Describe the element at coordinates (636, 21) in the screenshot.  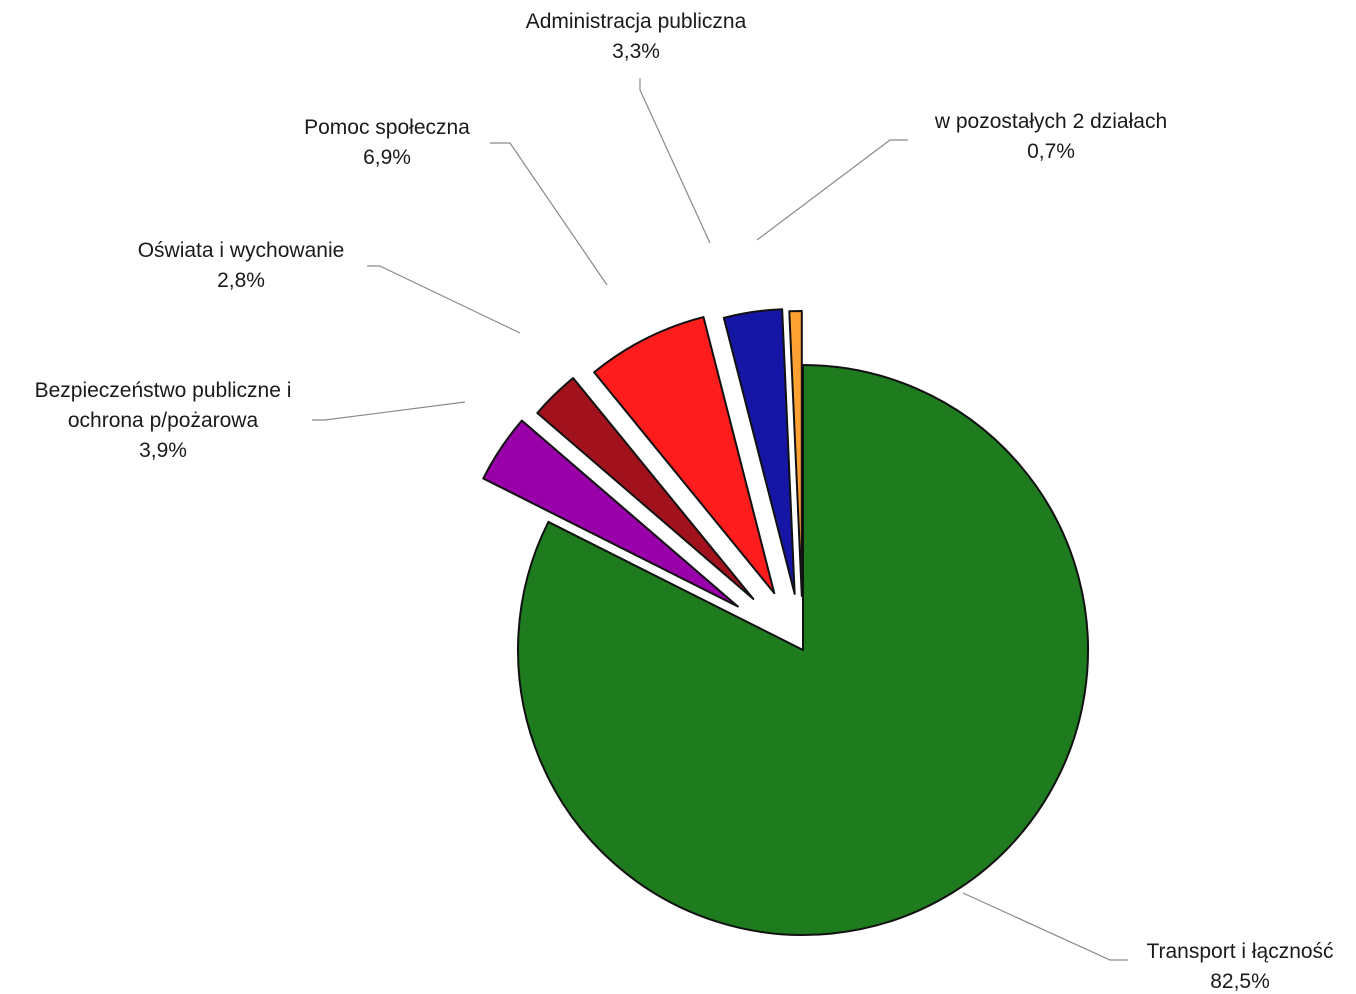
I see `slice-category-label: Administracja publiczna` at that location.